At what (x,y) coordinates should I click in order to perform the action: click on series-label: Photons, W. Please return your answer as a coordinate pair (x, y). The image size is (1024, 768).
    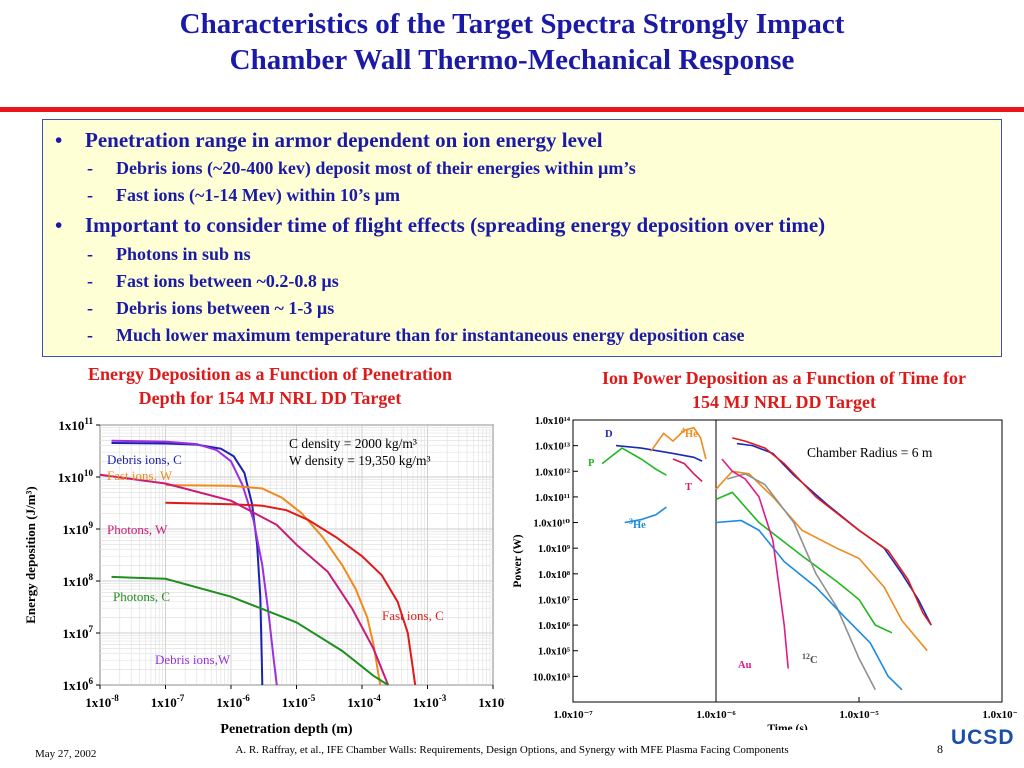
    Looking at the image, I should click on (137, 529).